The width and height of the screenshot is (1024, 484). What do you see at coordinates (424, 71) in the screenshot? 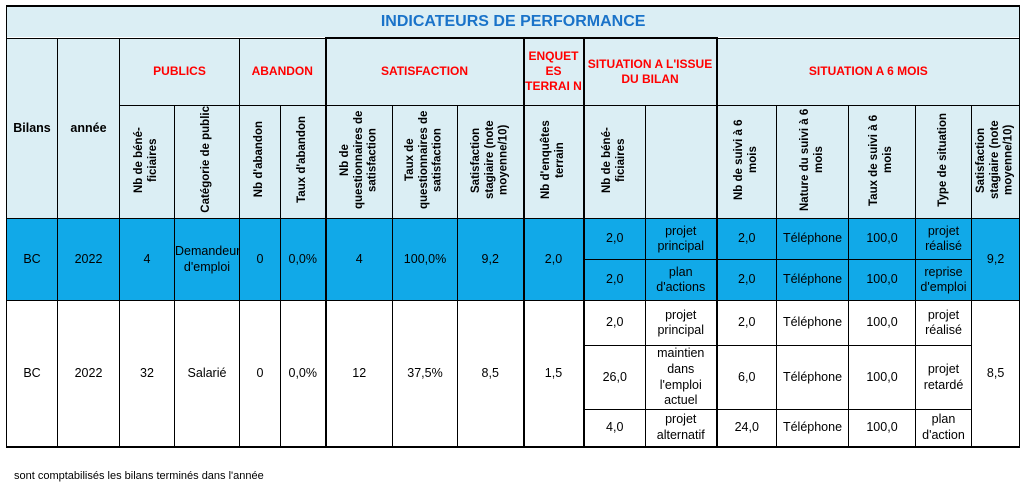
I see `group-satisfaction: SATISFACTION` at bounding box center [424, 71].